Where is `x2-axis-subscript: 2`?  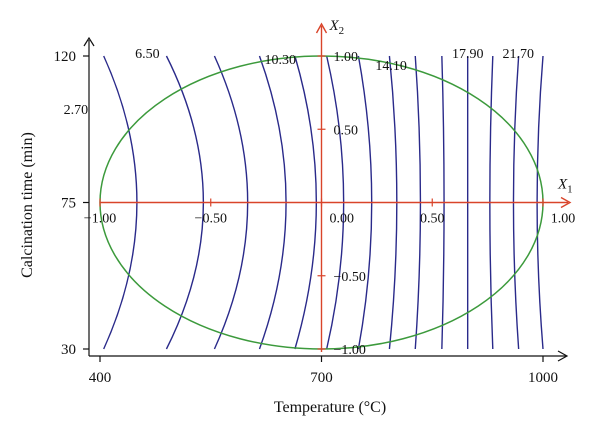 x2-axis-subscript: 2 is located at coordinates (342, 31).